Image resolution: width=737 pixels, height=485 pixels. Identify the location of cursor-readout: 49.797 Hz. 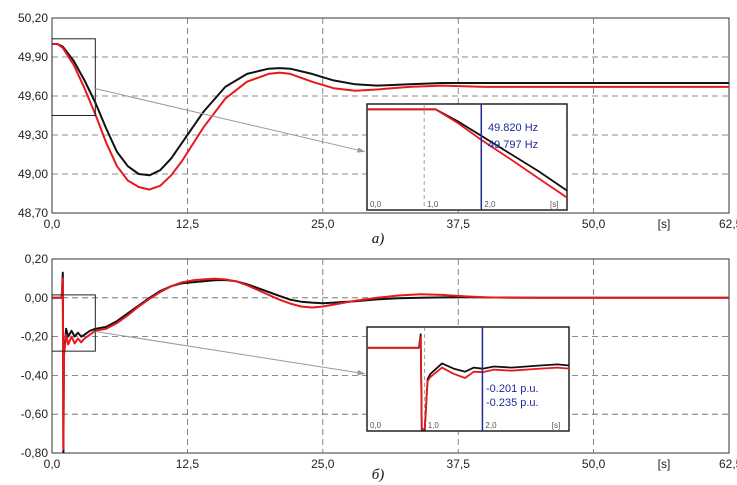
(513, 145).